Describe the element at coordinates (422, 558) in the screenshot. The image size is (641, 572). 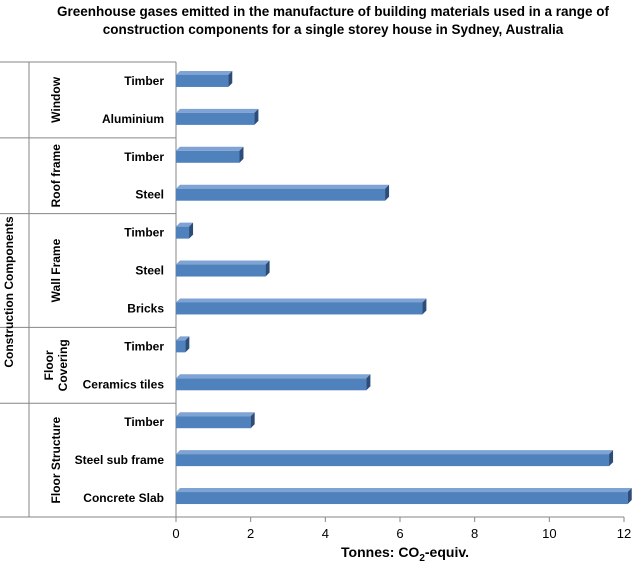
I see `x-axis-title-subscript: 2` at that location.